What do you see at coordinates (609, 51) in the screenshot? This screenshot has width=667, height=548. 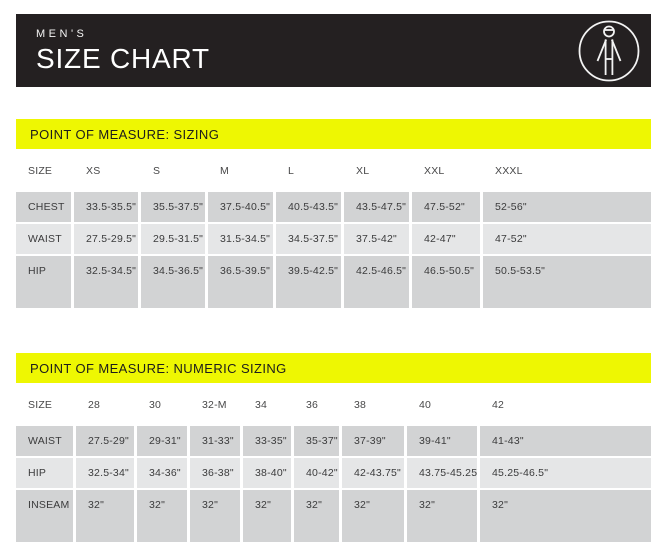 I see `person-figure-icon` at bounding box center [609, 51].